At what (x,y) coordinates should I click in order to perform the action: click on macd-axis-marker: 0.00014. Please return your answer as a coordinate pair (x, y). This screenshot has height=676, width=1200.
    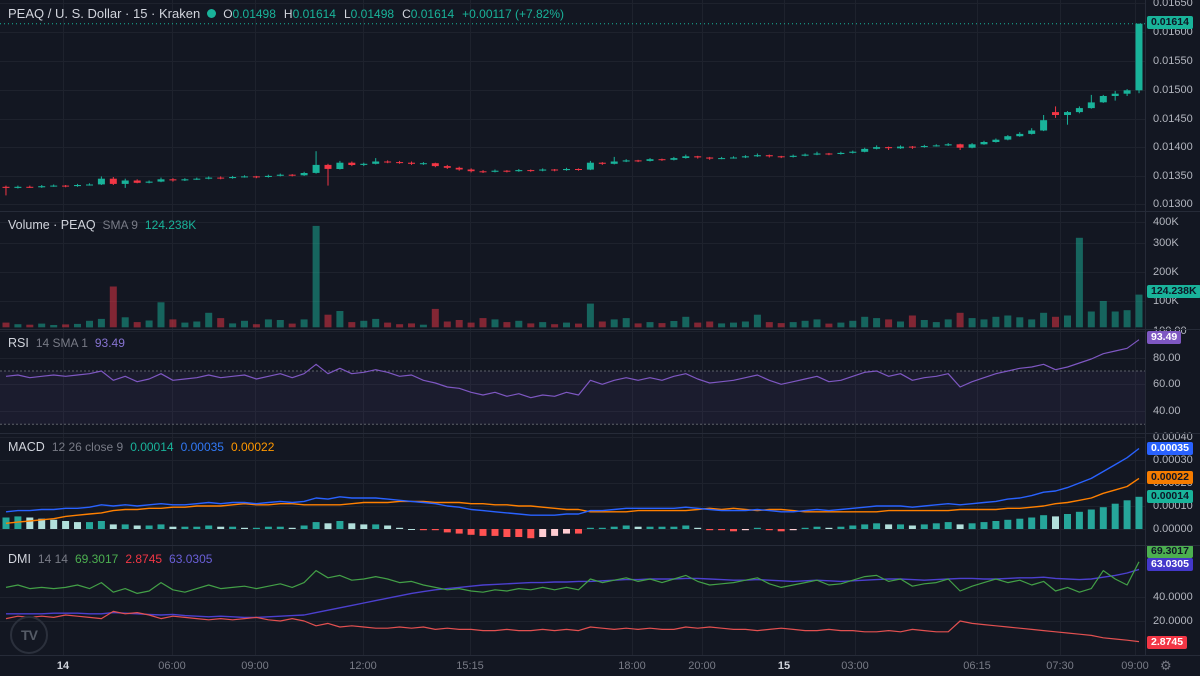
    Looking at the image, I should click on (1170, 496).